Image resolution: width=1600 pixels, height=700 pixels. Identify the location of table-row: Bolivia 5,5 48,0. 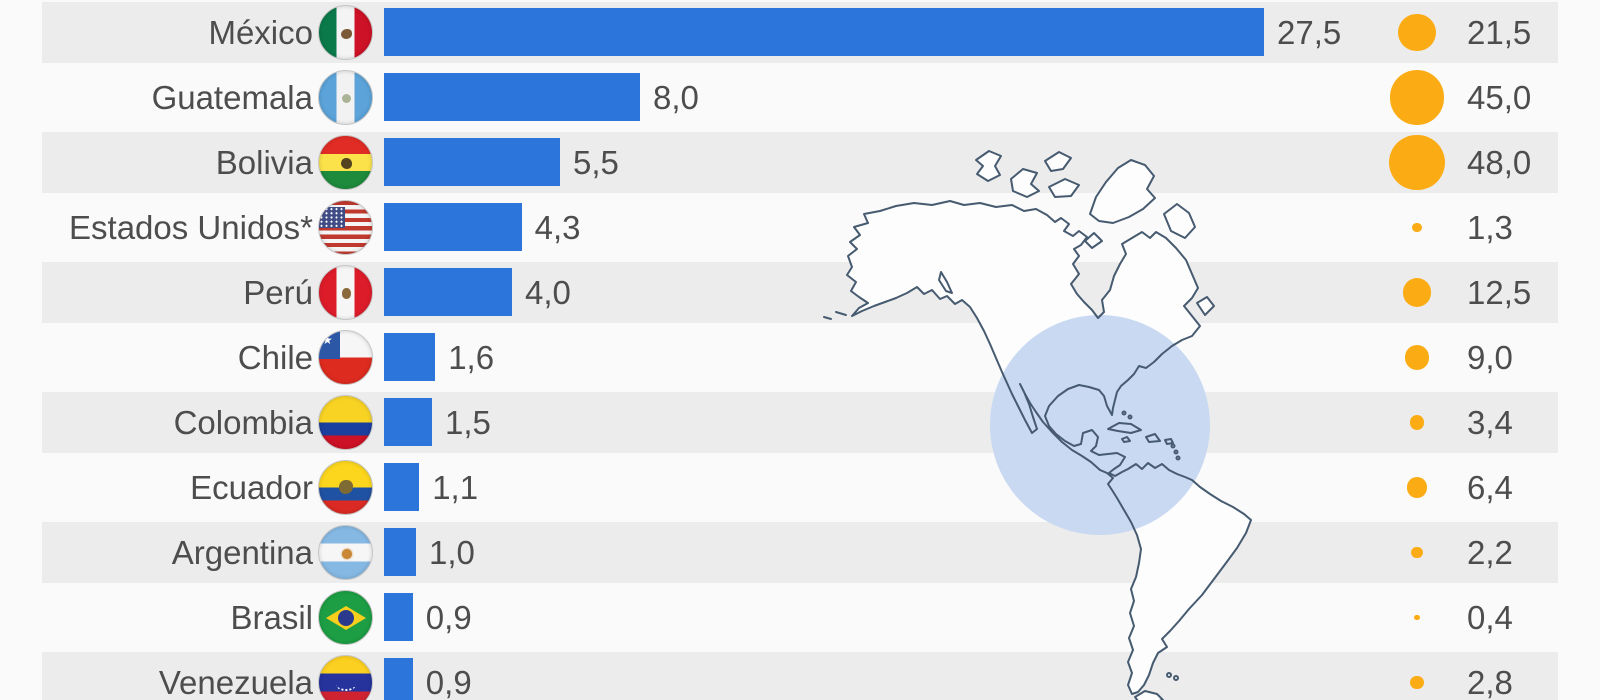
(800, 162).